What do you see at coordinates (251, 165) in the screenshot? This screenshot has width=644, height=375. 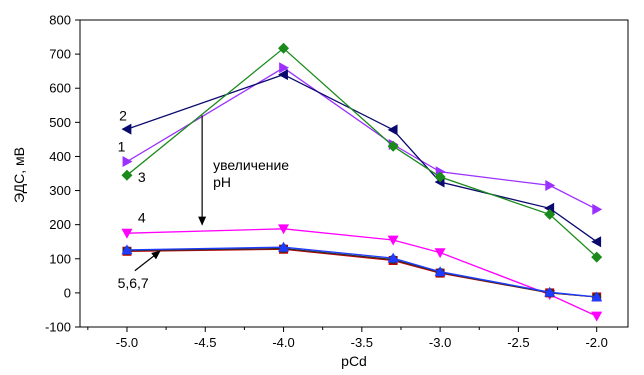 I see `annotation-label: увеличение` at bounding box center [251, 165].